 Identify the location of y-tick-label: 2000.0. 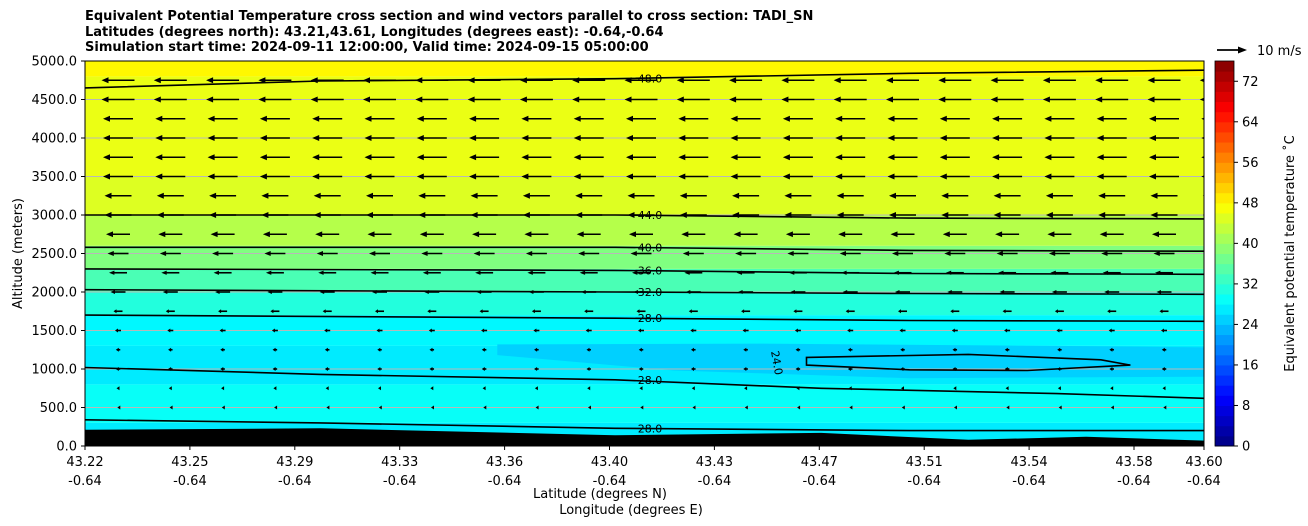
(55, 293).